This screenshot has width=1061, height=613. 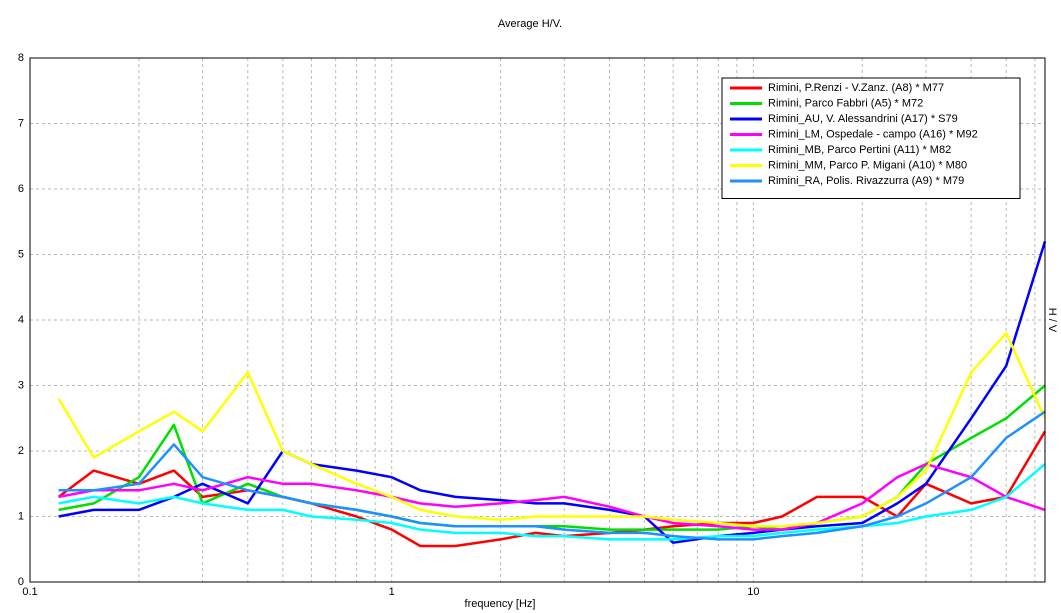 What do you see at coordinates (859, 150) in the screenshot?
I see `legend-label: Rimini_MB, Parco Pertini (A11) * M82` at bounding box center [859, 150].